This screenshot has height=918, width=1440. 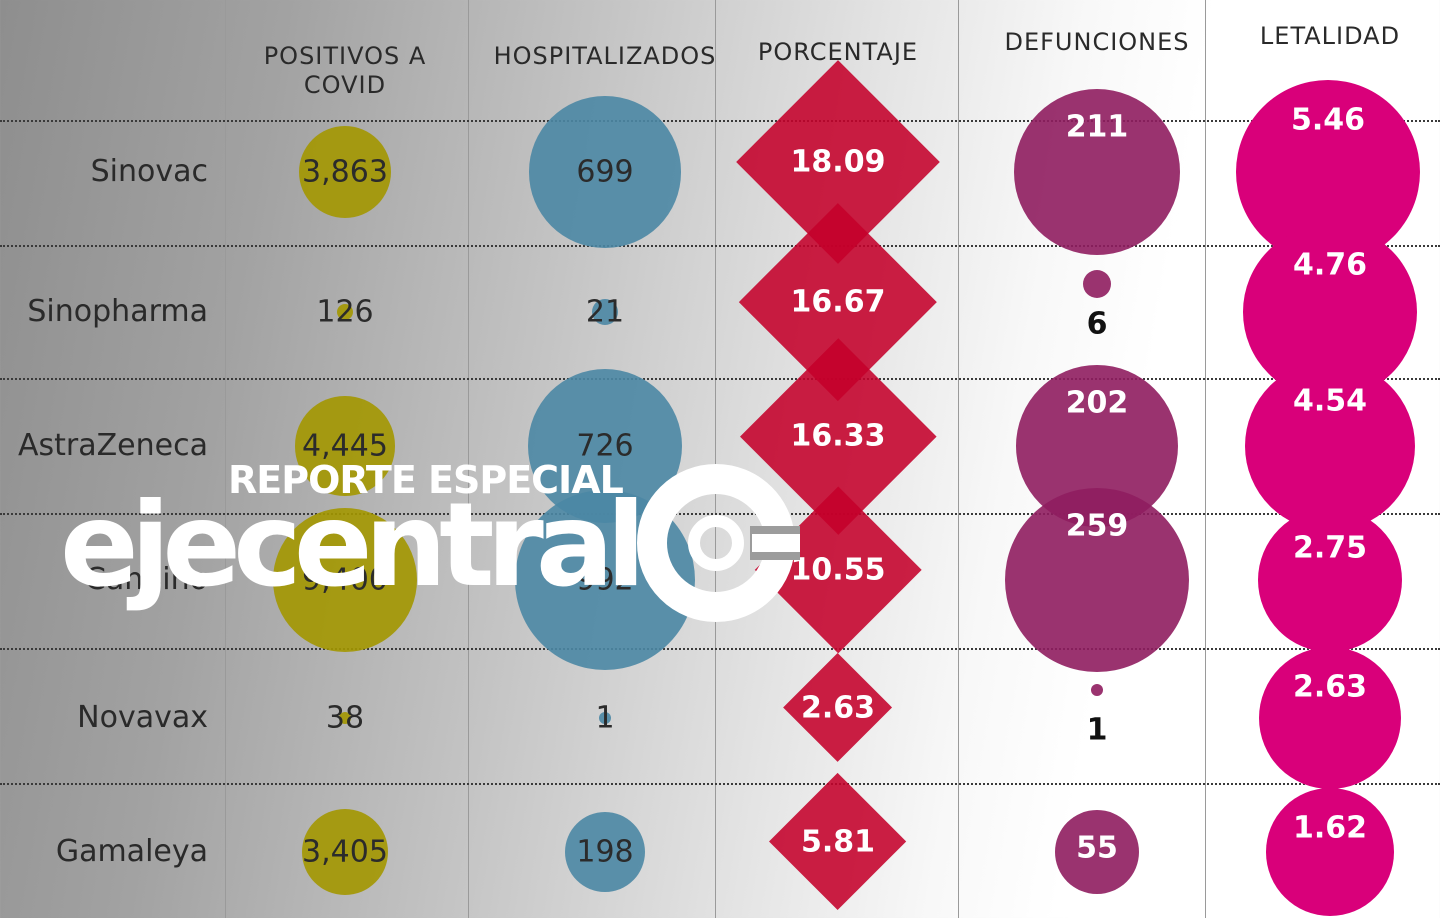 What do you see at coordinates (838, 436) in the screenshot?
I see `porcentaje-value: 16.33` at bounding box center [838, 436].